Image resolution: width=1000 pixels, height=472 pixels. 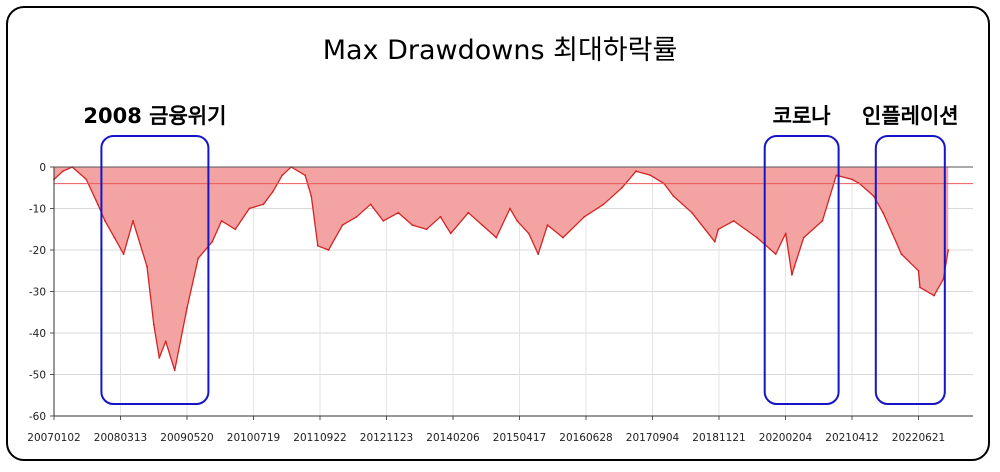 I want to click on x-tick-label: 20200204, so click(x=786, y=438).